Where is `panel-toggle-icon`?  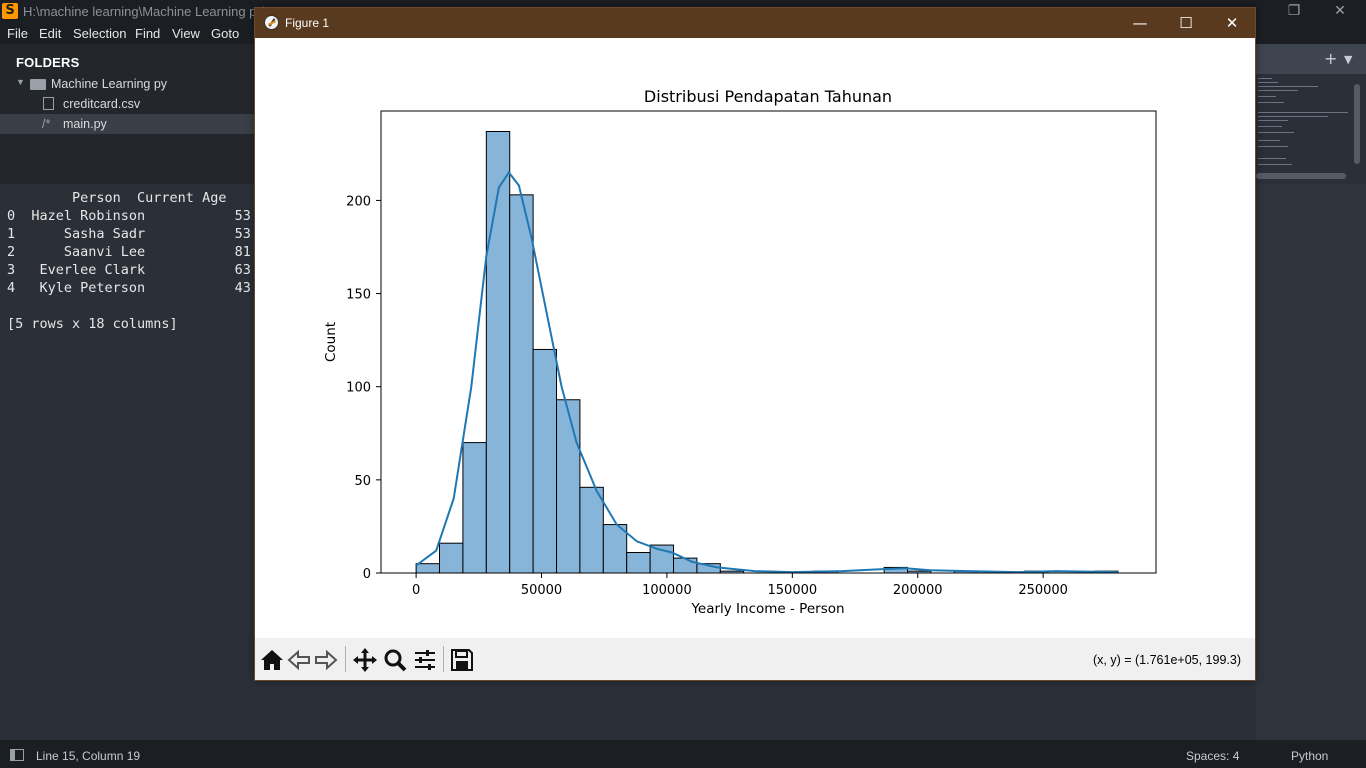 panel-toggle-icon is located at coordinates (17, 755).